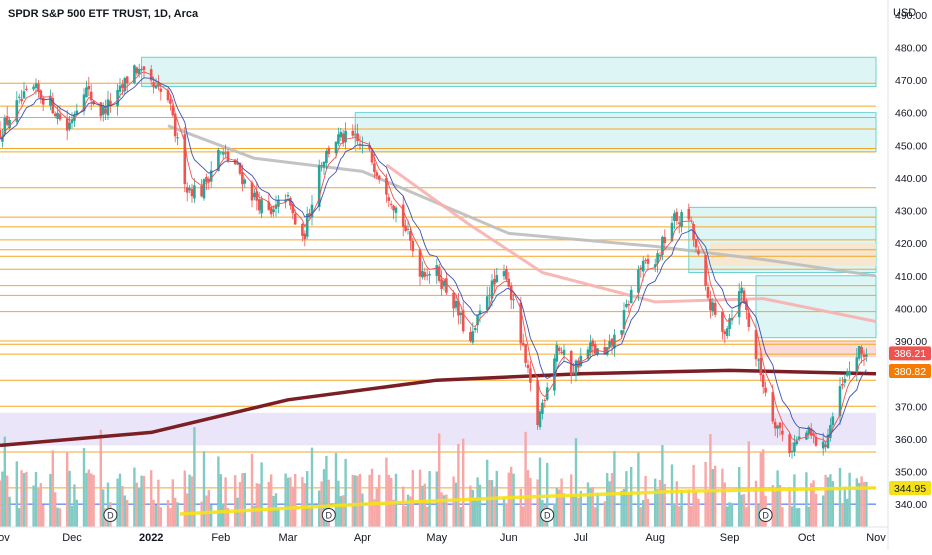 The height and width of the screenshot is (555, 932). Describe the element at coordinates (911, 146) in the screenshot. I see `y-tick-label-11: 450.00` at that location.